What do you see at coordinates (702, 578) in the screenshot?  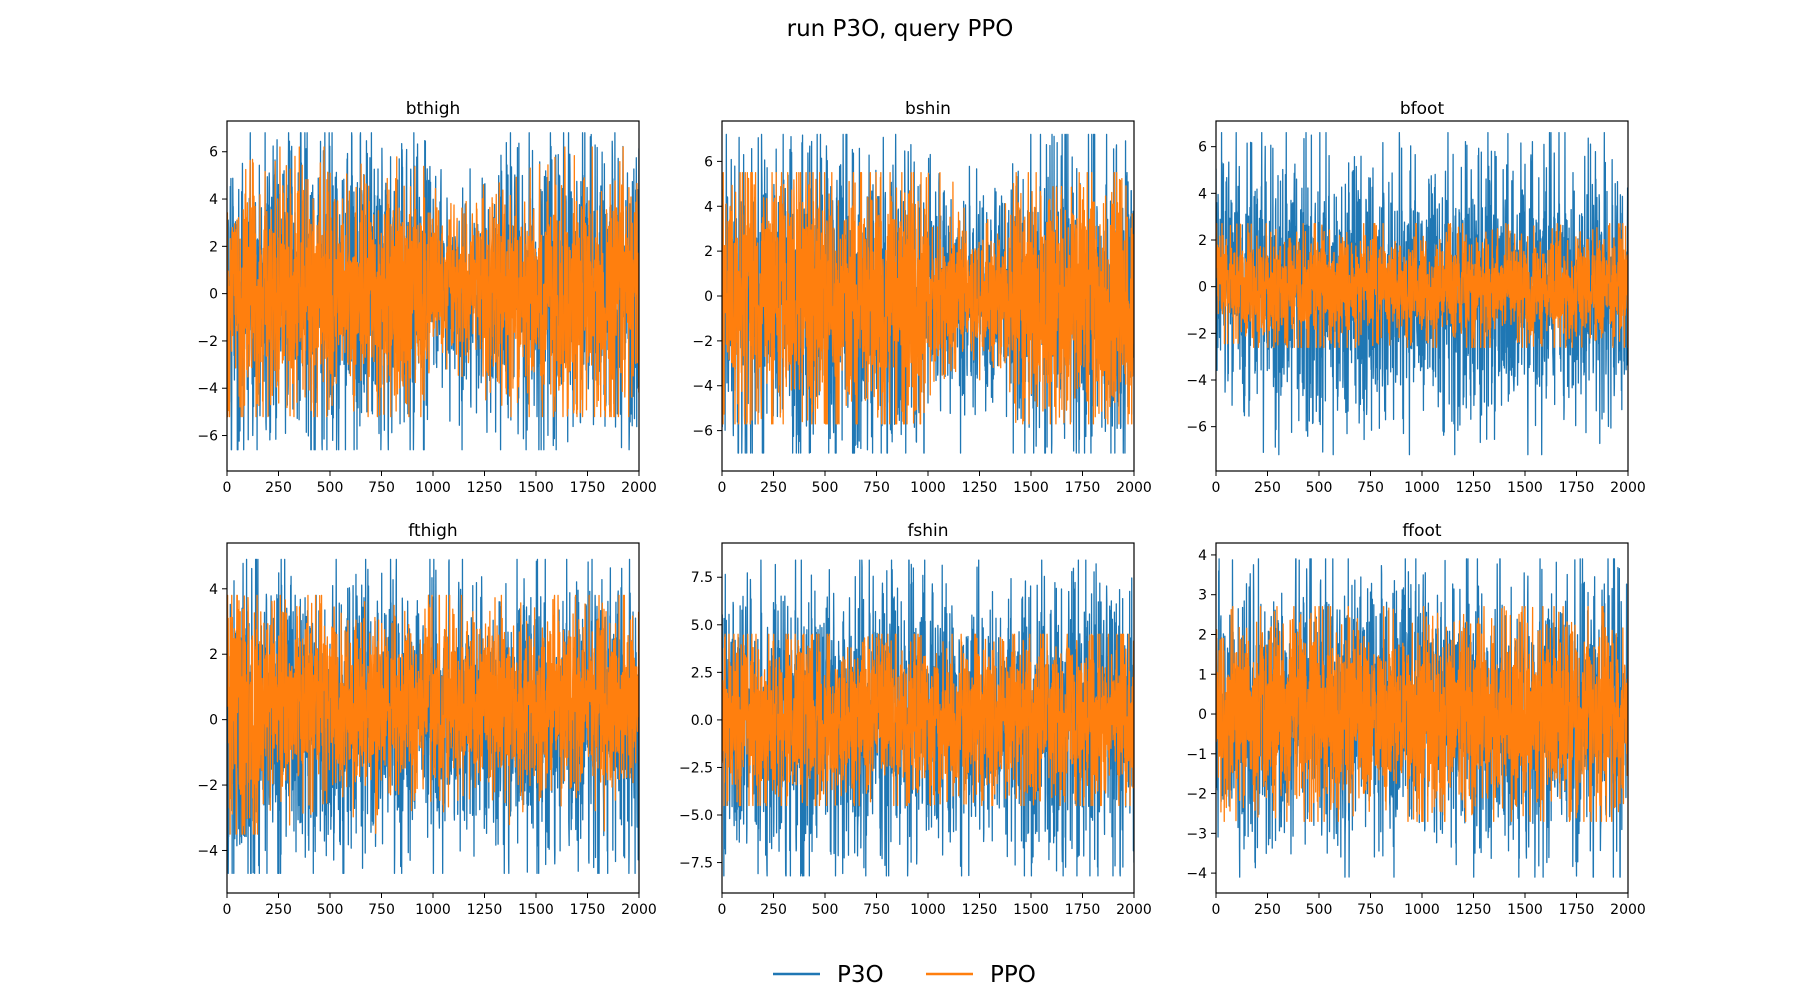 I see `y-tick-label: 7.5` at bounding box center [702, 578].